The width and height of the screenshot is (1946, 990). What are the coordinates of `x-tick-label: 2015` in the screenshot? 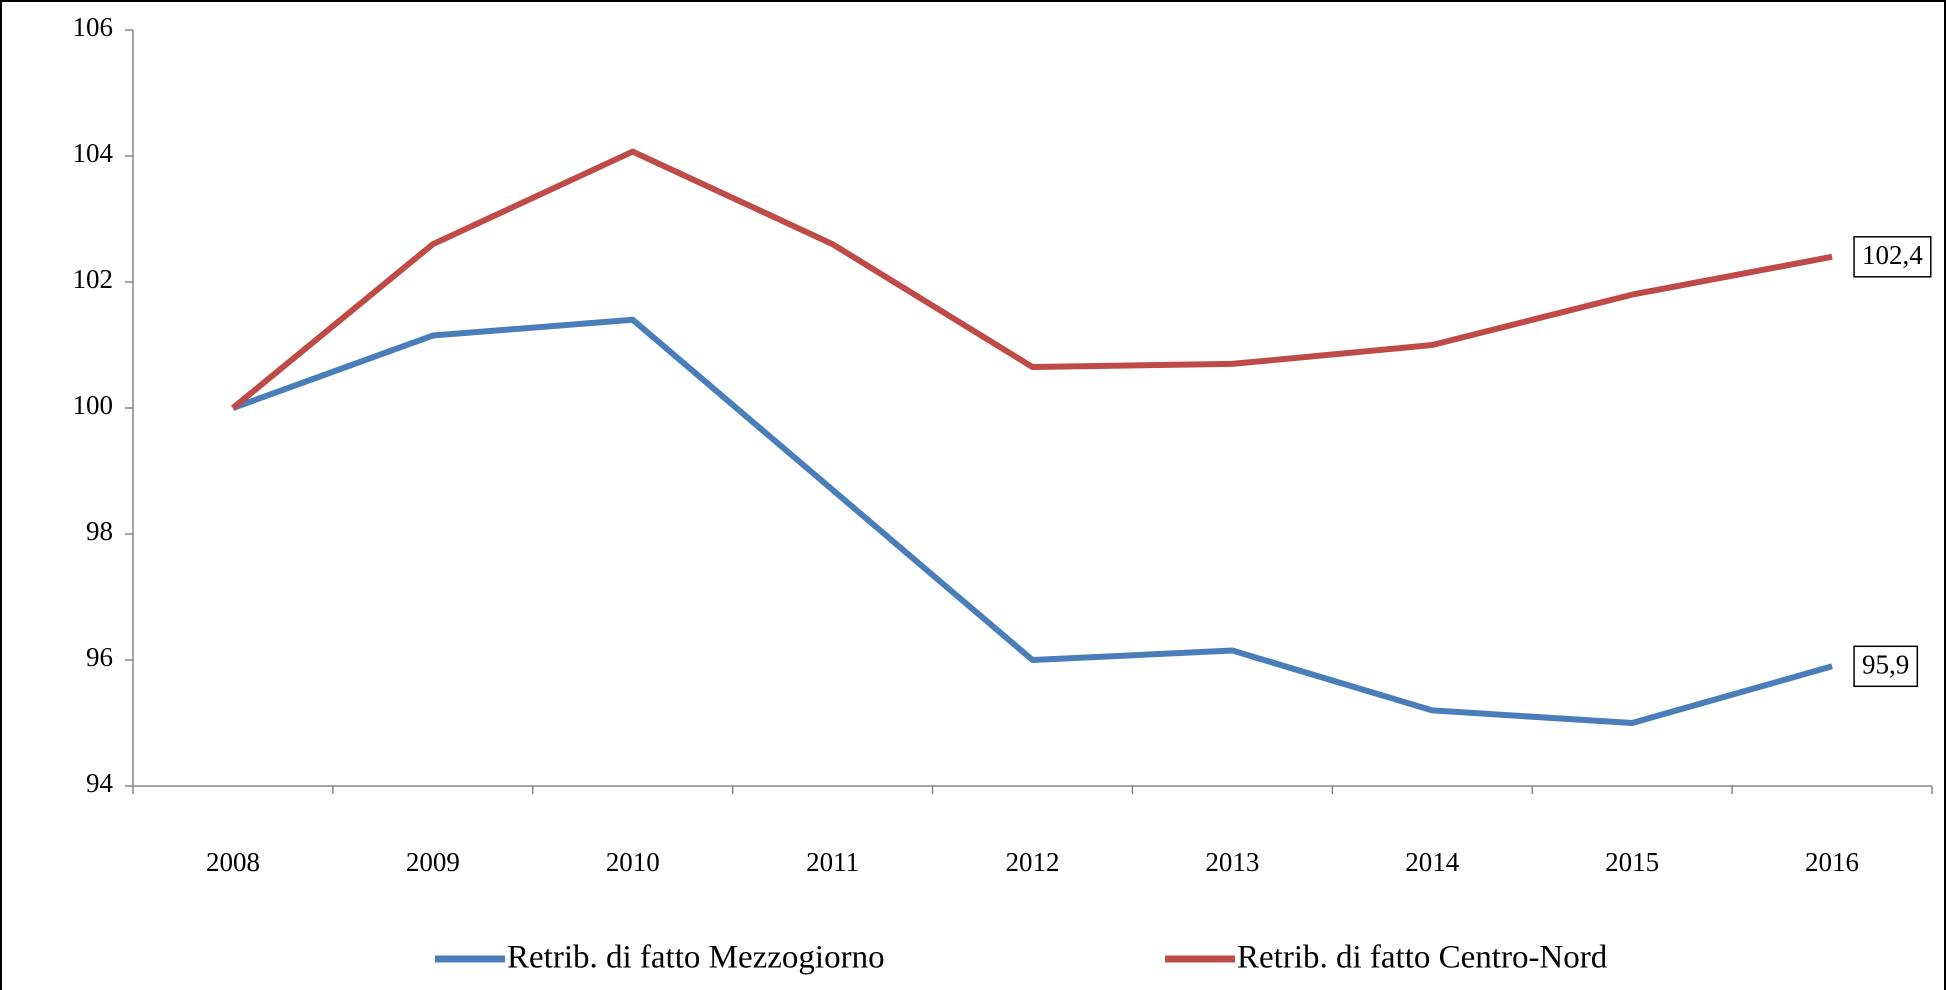 It's located at (1632, 862).